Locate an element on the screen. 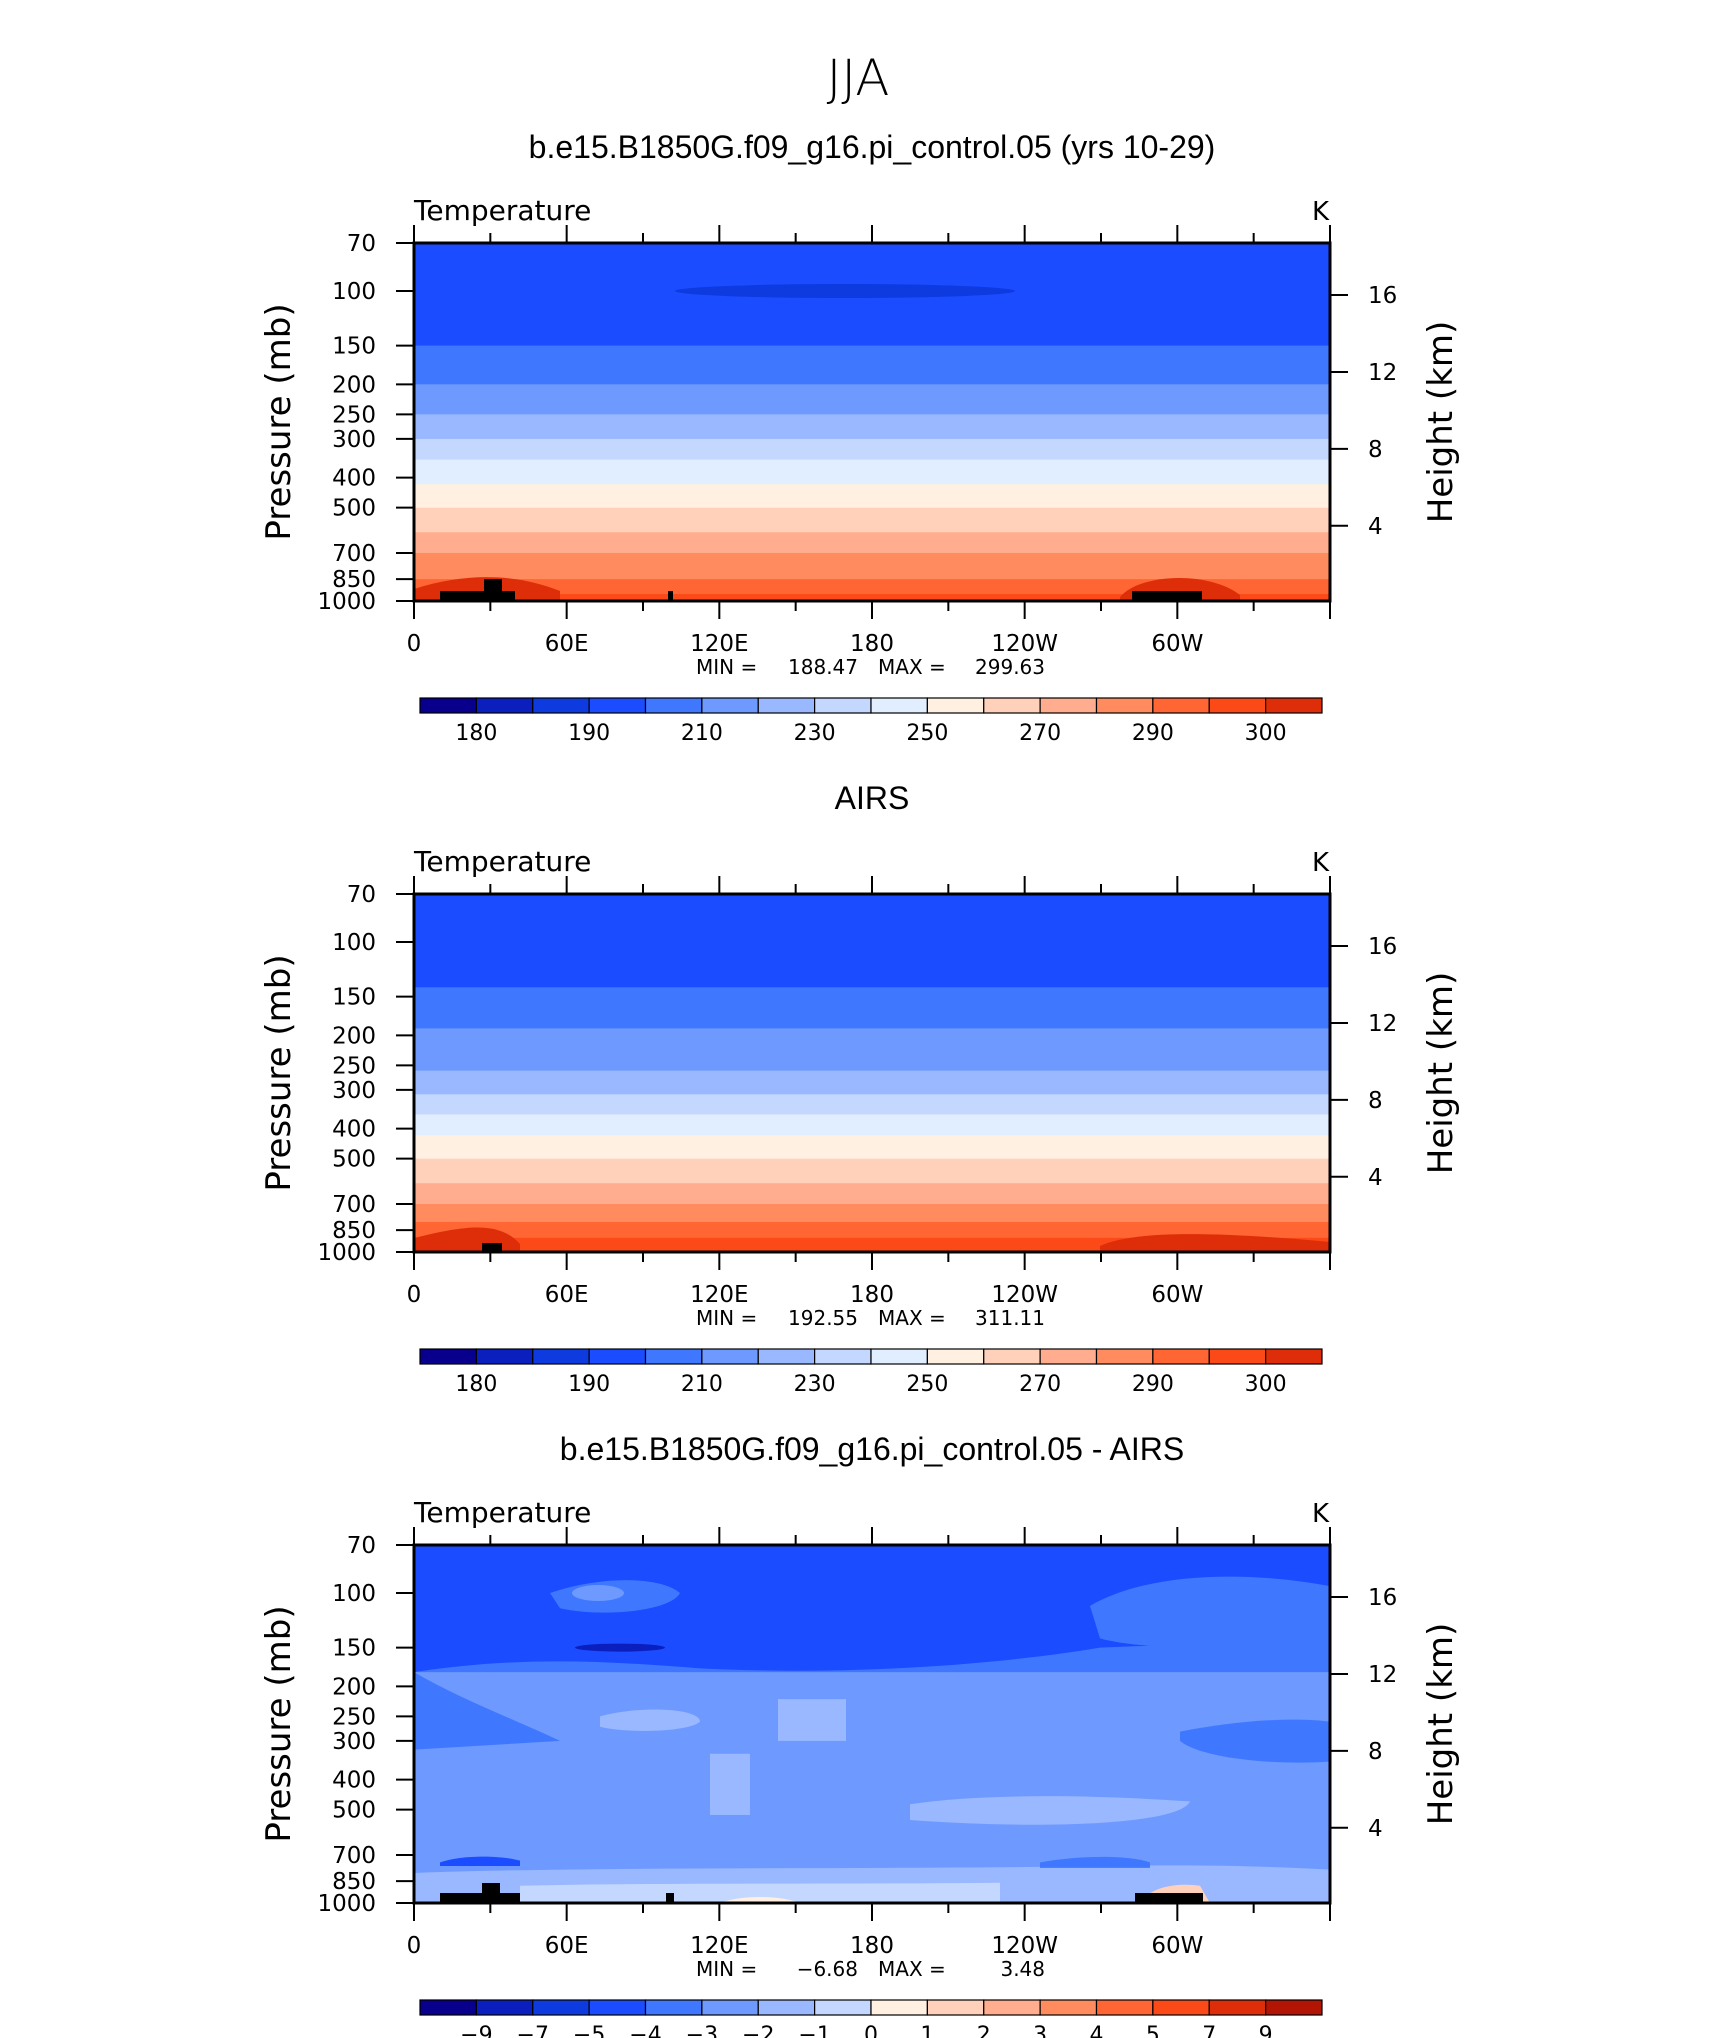  colorbar-label: −4 is located at coordinates (645, 2030).